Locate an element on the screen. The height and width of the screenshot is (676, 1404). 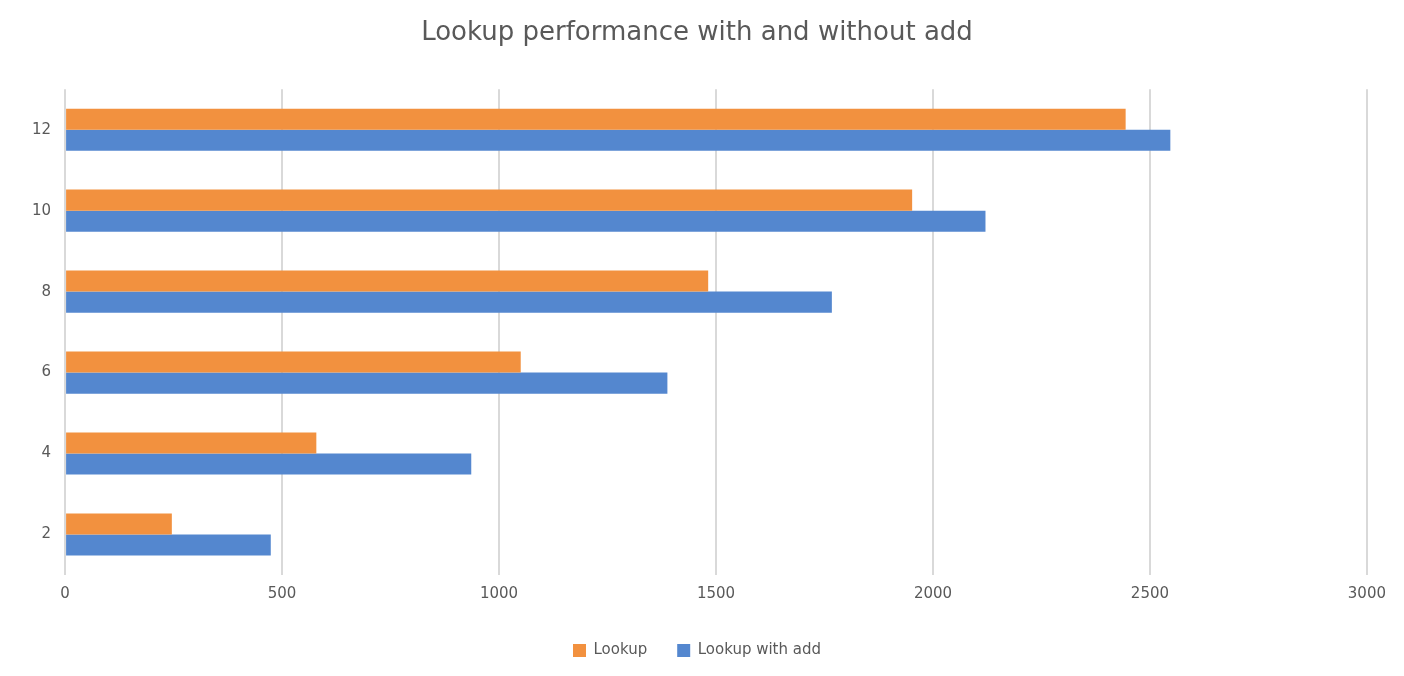
y-tick-label: 4 is located at coordinates (46, 452).